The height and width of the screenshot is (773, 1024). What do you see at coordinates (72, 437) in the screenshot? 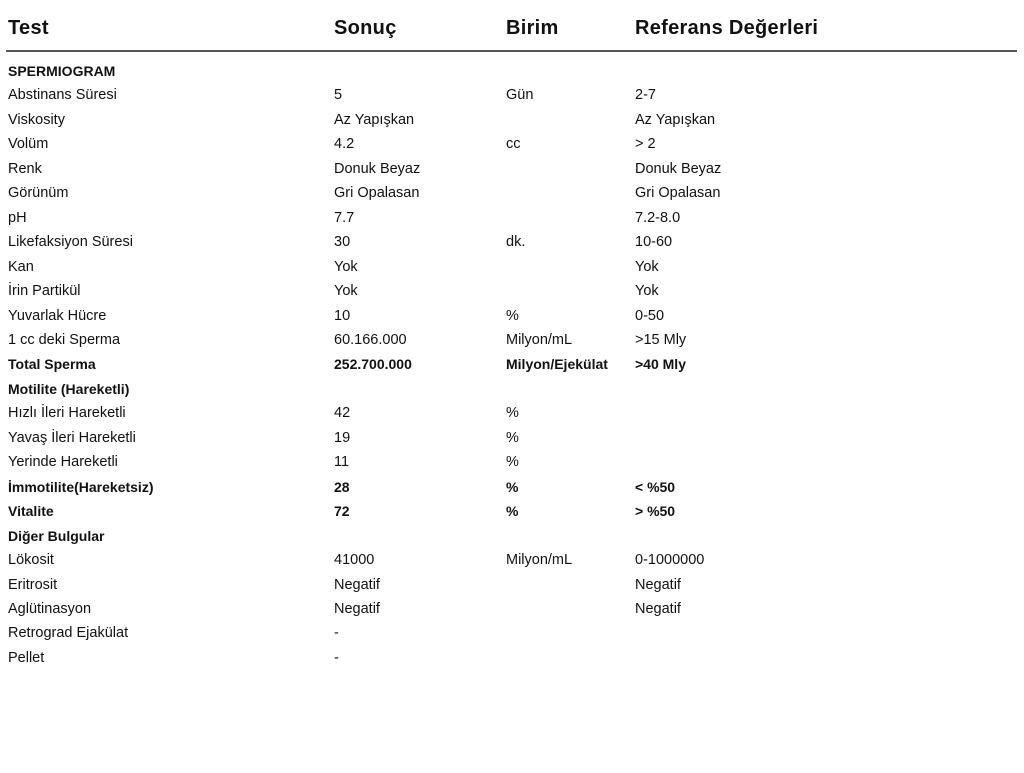
I see `cell-test: Yavaş İleri Hareketli` at bounding box center [72, 437].